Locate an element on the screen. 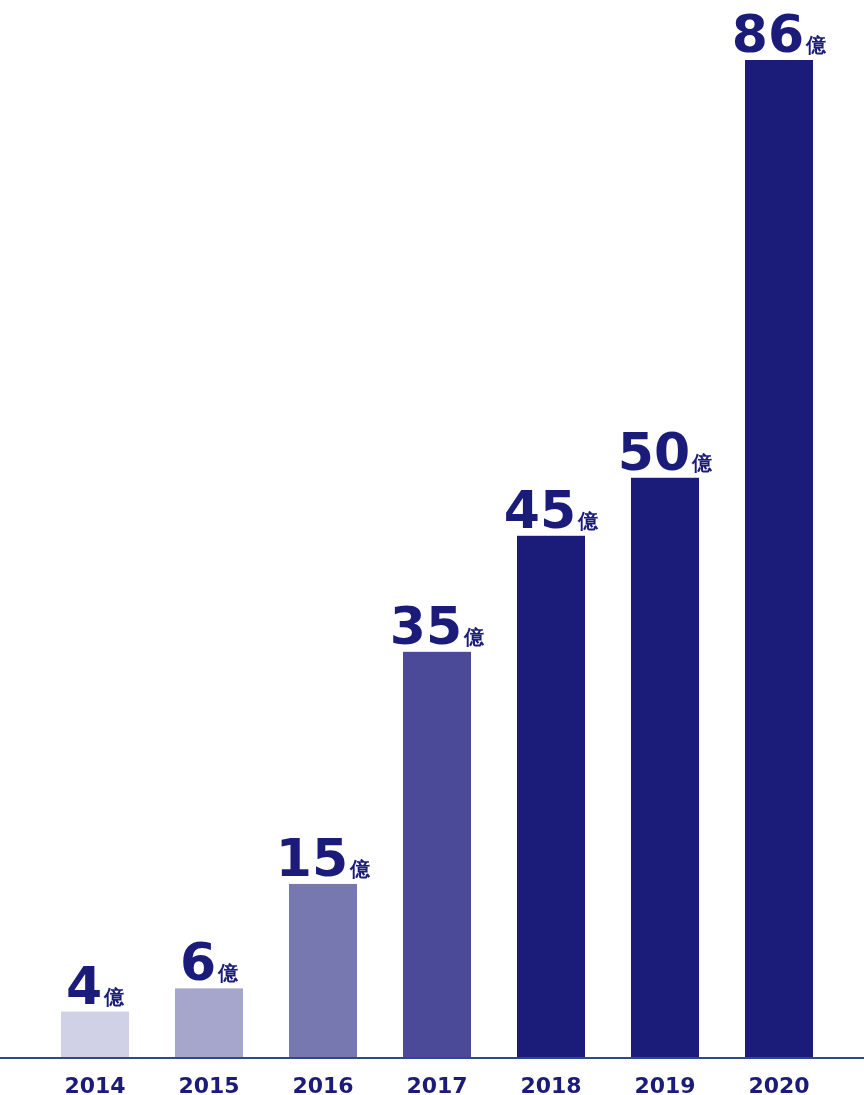 This screenshot has height=1095, width=864. data-label: 15億 is located at coordinates (323, 857).